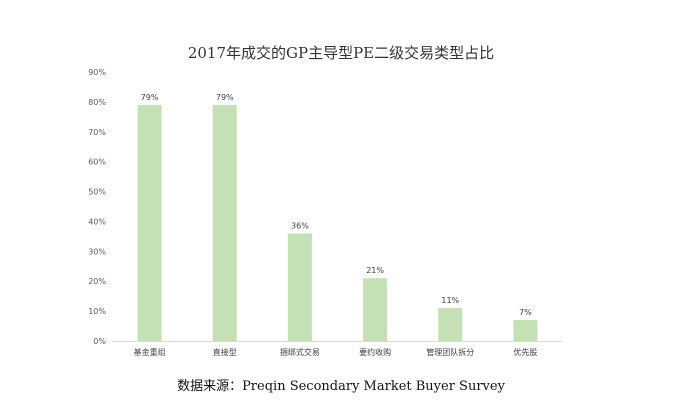  Describe the element at coordinates (150, 352) in the screenshot. I see `category-label: 基金重组` at that location.